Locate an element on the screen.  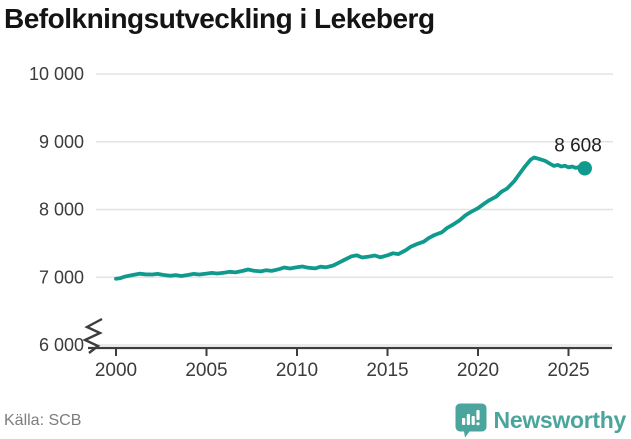
x-axis-label: 2025 is located at coordinates (568, 370).